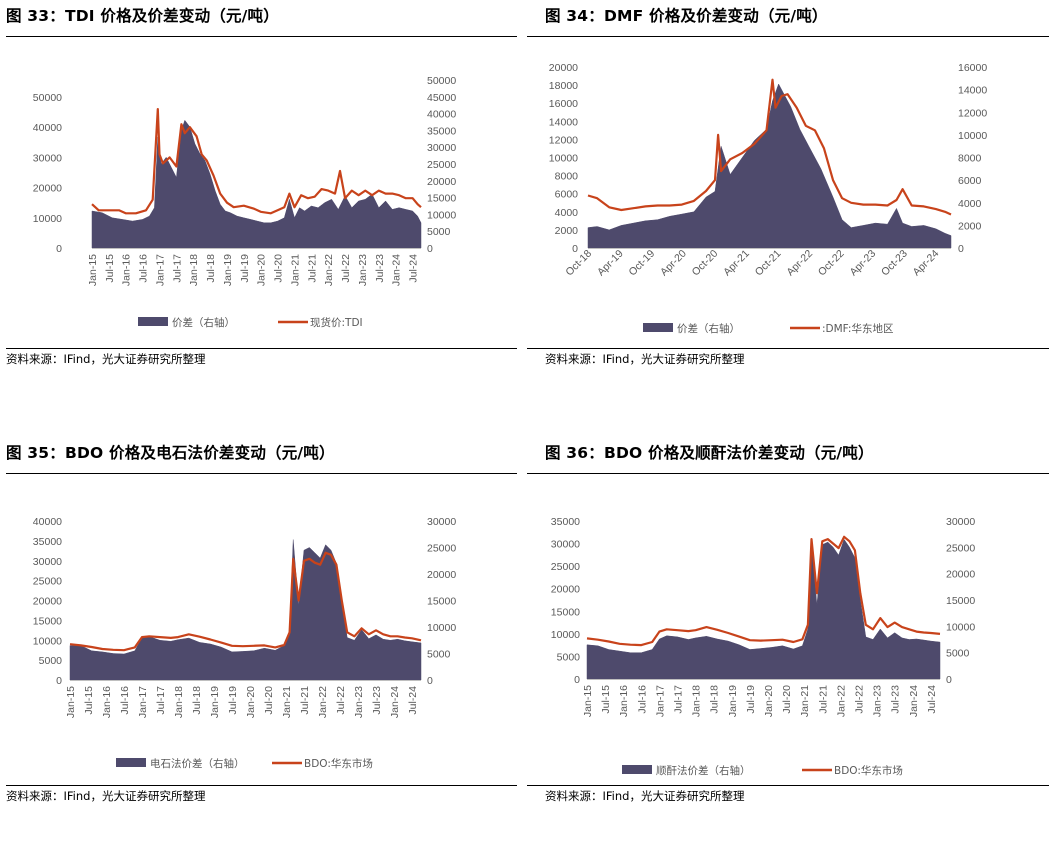 This screenshot has height=843, width=1054. Describe the element at coordinates (972, 113) in the screenshot. I see `right-axis-tick-label: 12000` at that location.